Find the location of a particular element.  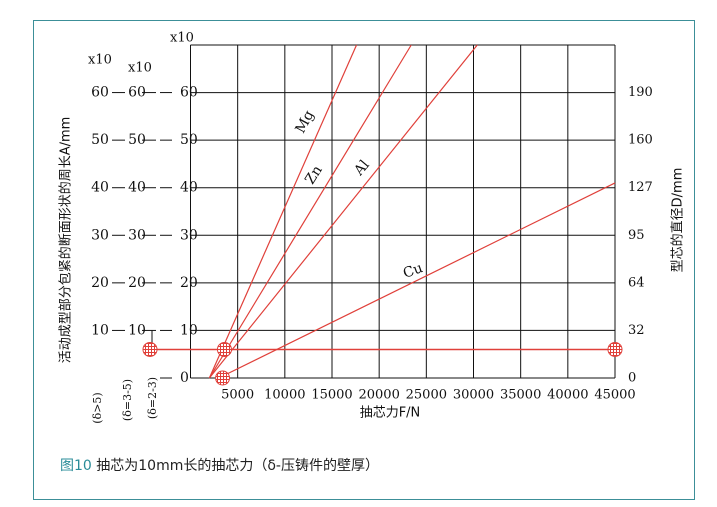

series-label: Zn is located at coordinates (314, 175).